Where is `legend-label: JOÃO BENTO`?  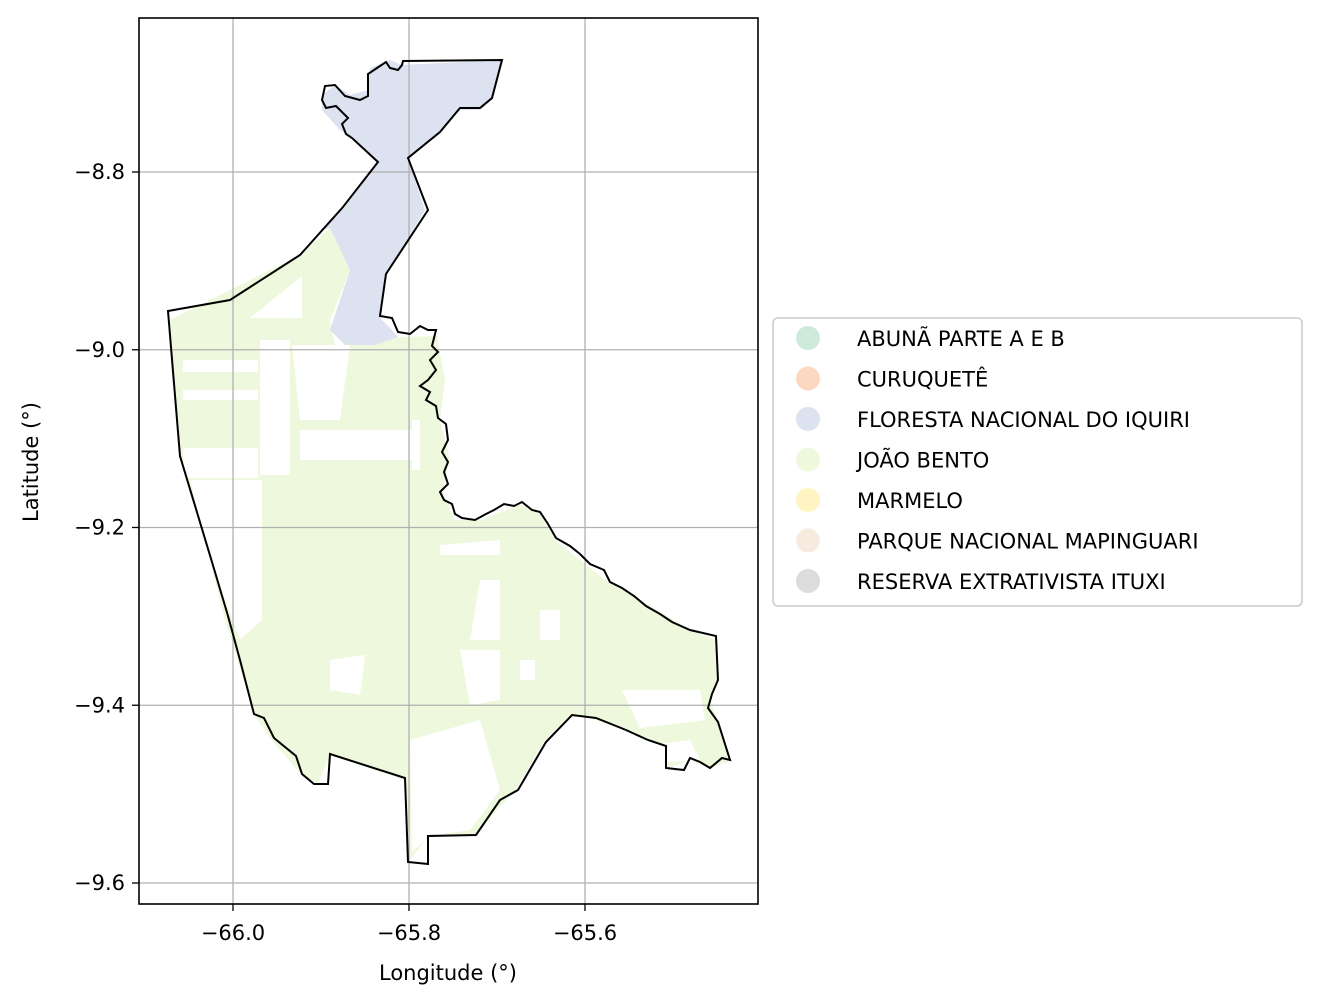
legend-label: JOÃO BENTO is located at coordinates (922, 460).